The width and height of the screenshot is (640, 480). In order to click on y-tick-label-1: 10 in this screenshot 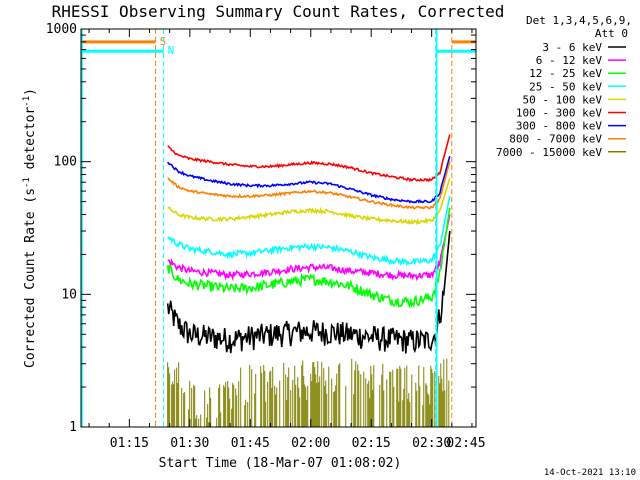, I will do `click(69, 294)`.